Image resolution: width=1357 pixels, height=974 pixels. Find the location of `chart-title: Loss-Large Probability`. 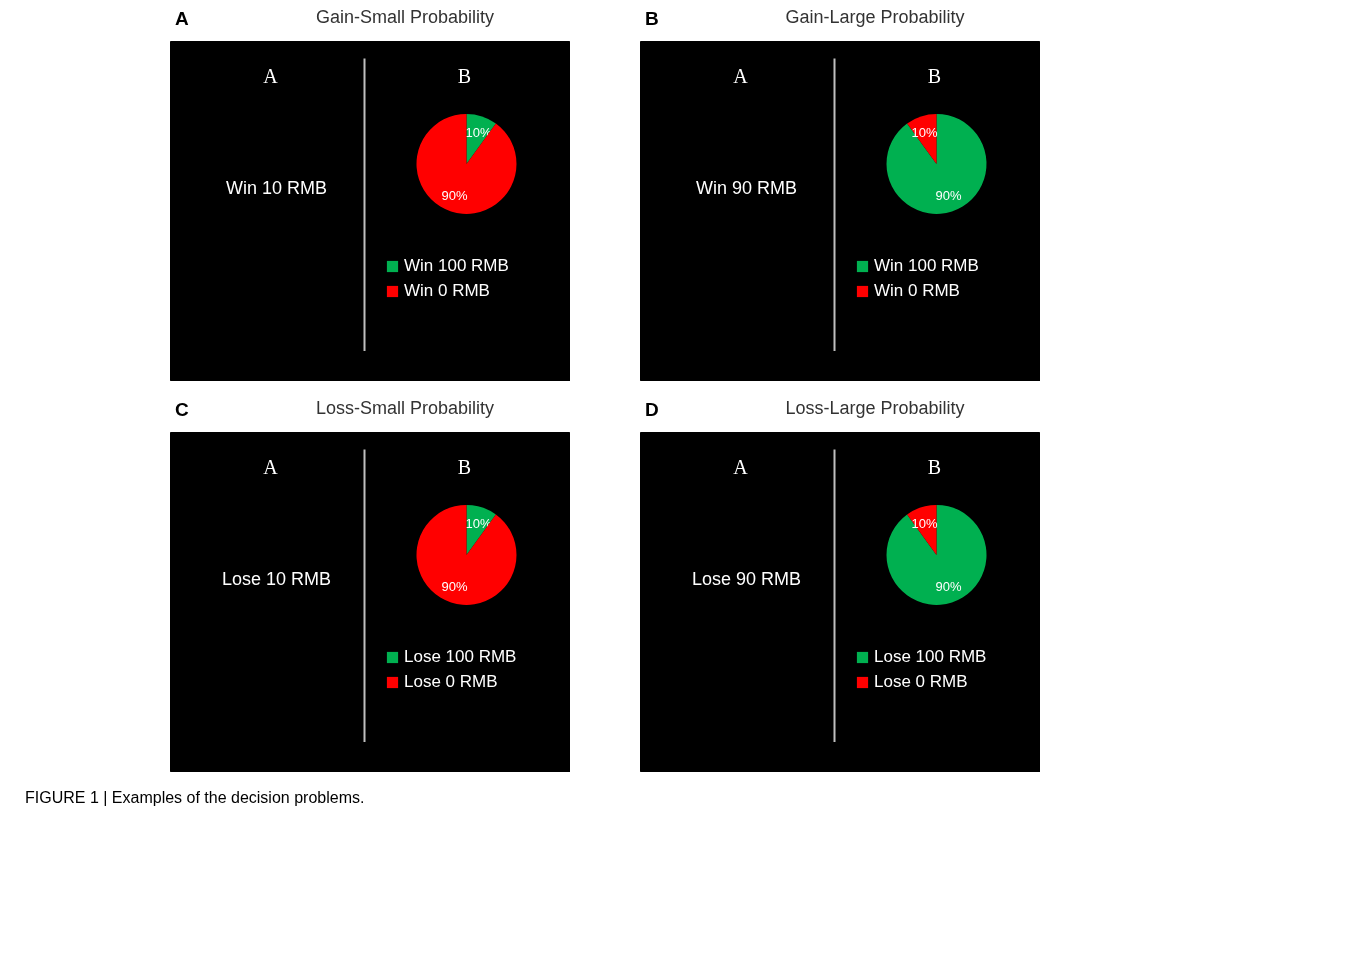

chart-title: Loss-Large Probability is located at coordinates (875, 409).